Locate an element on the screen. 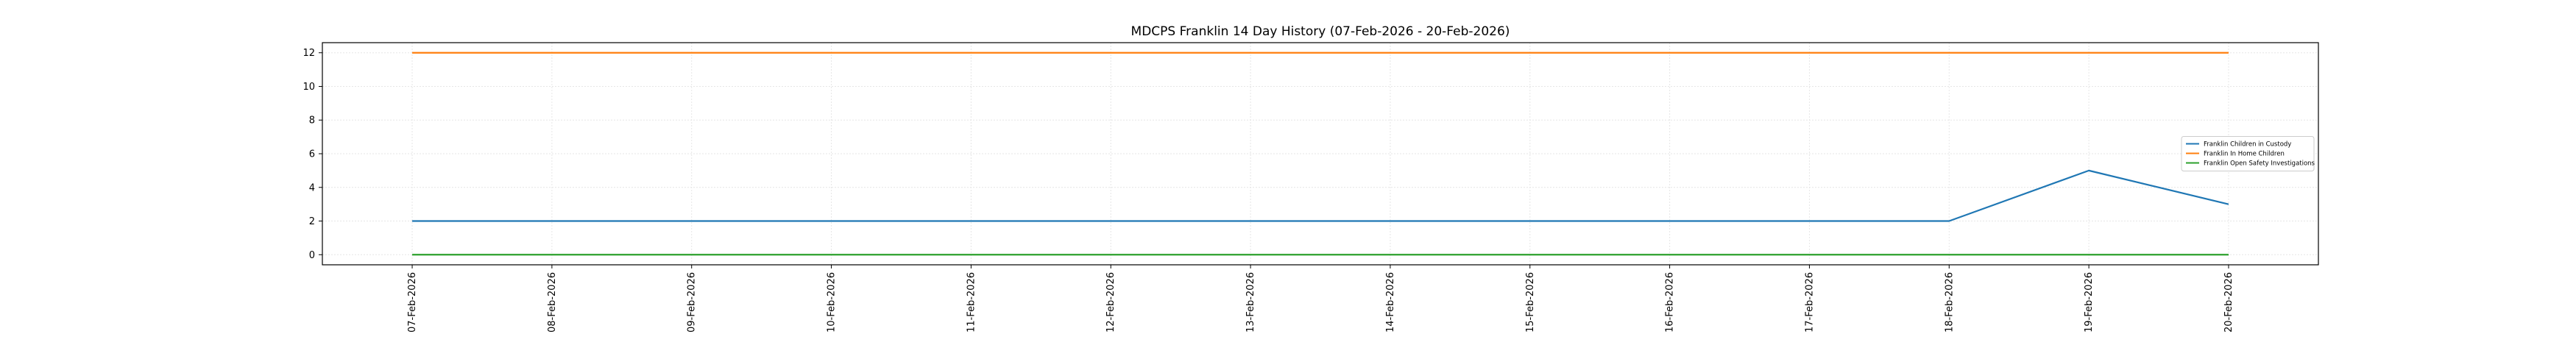 Image resolution: width=2576 pixels, height=356 pixels. y-tick-label: 4 is located at coordinates (312, 187).